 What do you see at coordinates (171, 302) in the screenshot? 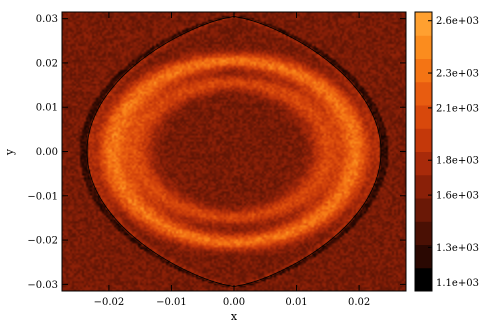
I see `x-tick-label-1: −0.01` at bounding box center [171, 302].